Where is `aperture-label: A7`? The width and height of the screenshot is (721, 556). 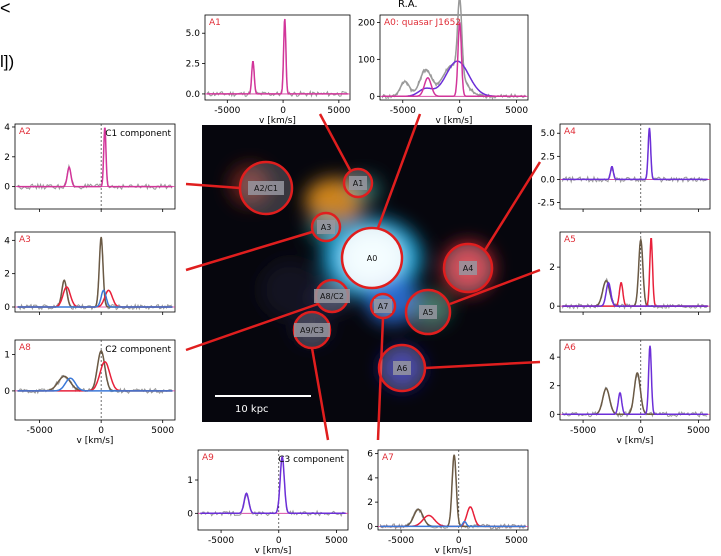
aperture-label: A7 is located at coordinates (383, 306).